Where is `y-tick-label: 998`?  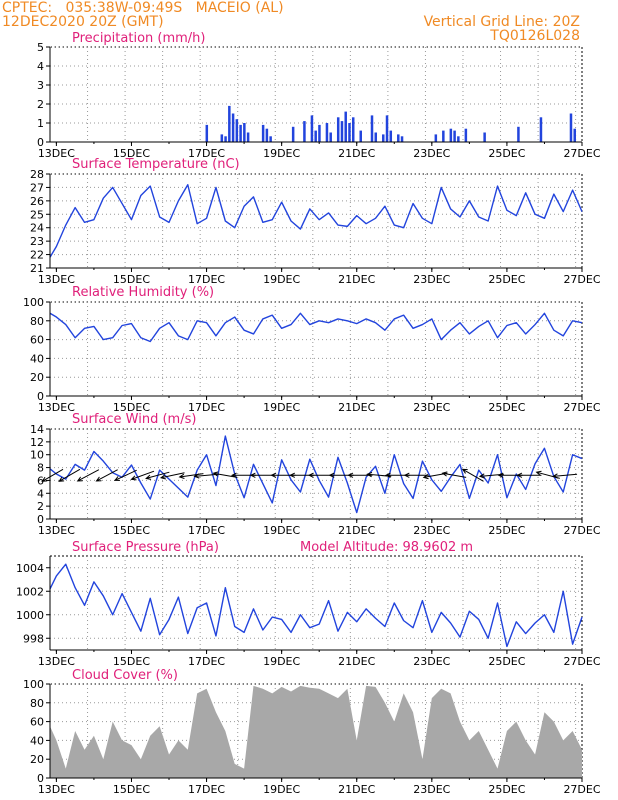 y-tick-label: 998 is located at coordinates (33, 638).